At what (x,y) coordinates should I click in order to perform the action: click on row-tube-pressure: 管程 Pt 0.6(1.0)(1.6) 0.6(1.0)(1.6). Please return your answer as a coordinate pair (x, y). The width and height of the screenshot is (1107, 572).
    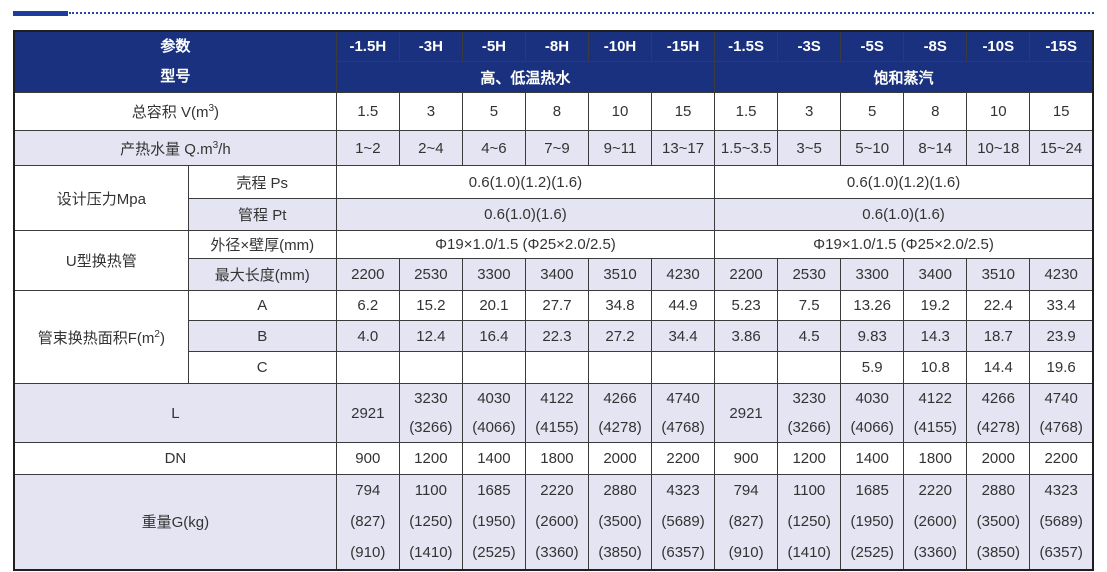
    Looking at the image, I should click on (554, 214).